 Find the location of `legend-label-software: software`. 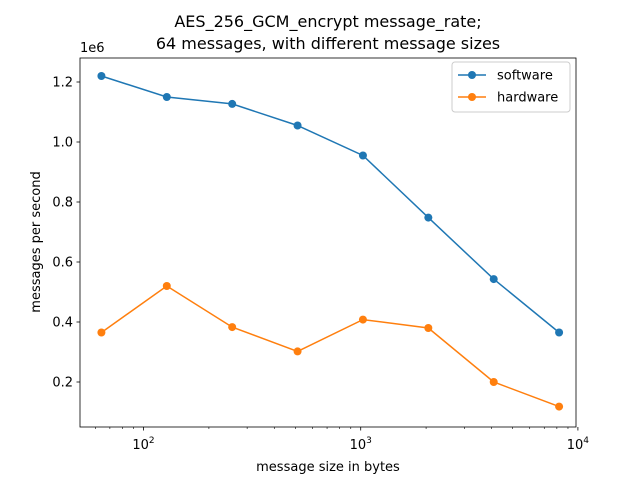

legend-label-software: software is located at coordinates (525, 76).